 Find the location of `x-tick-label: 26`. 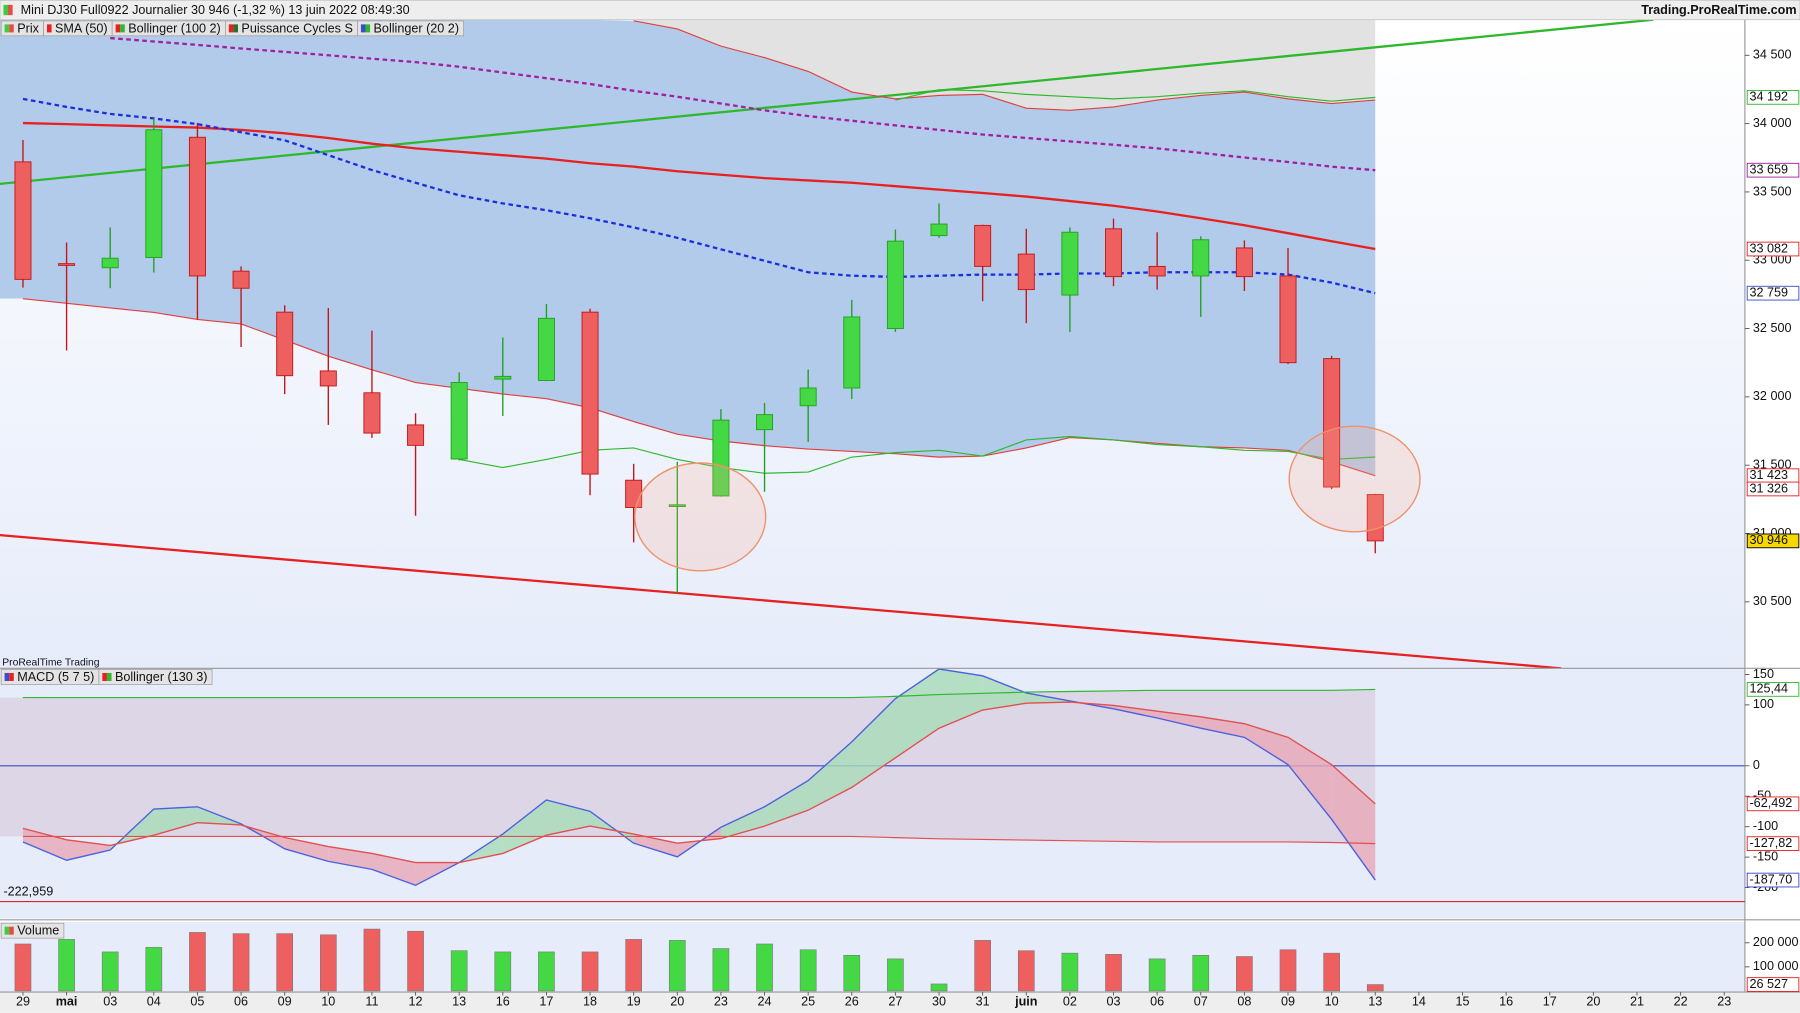

x-tick-label: 26 is located at coordinates (852, 1002).